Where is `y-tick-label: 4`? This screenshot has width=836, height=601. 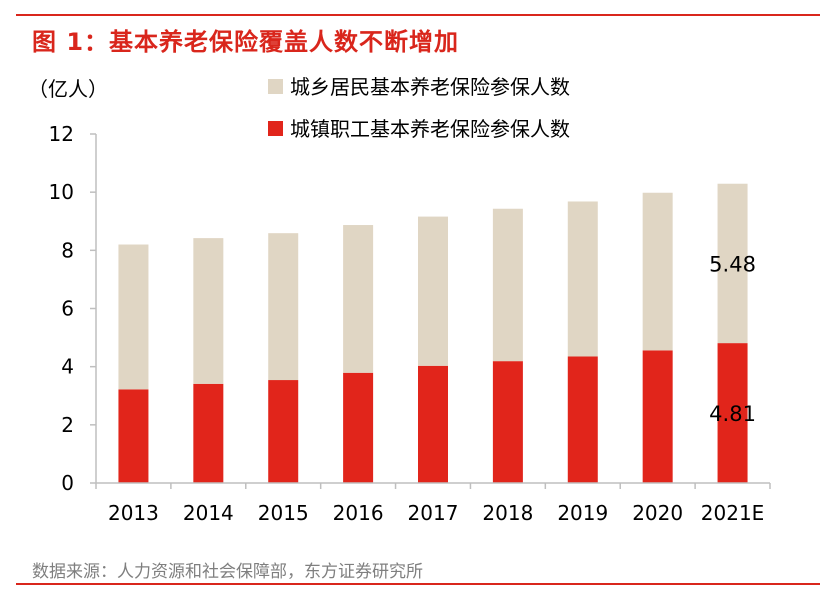 y-tick-label: 4 is located at coordinates (67, 367).